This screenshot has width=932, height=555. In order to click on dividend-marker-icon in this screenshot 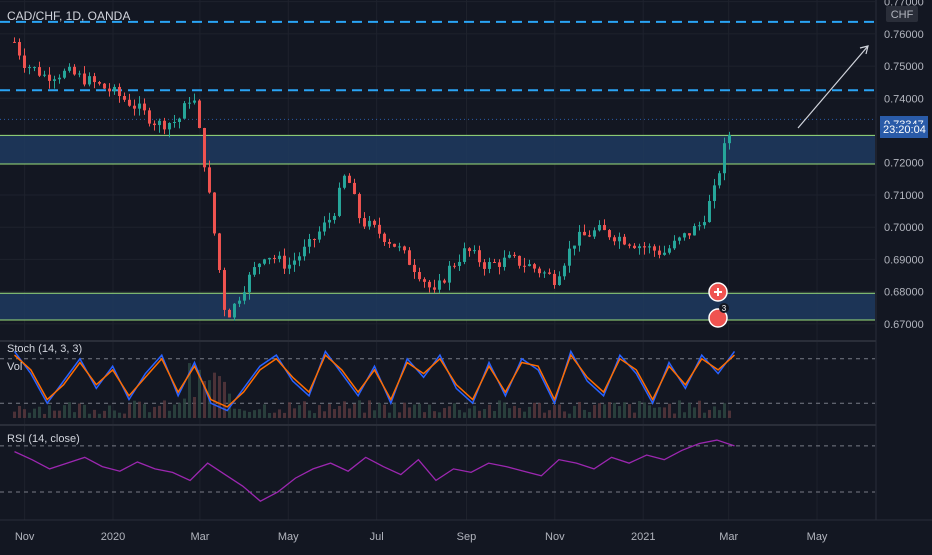, I will do `click(718, 318)`.